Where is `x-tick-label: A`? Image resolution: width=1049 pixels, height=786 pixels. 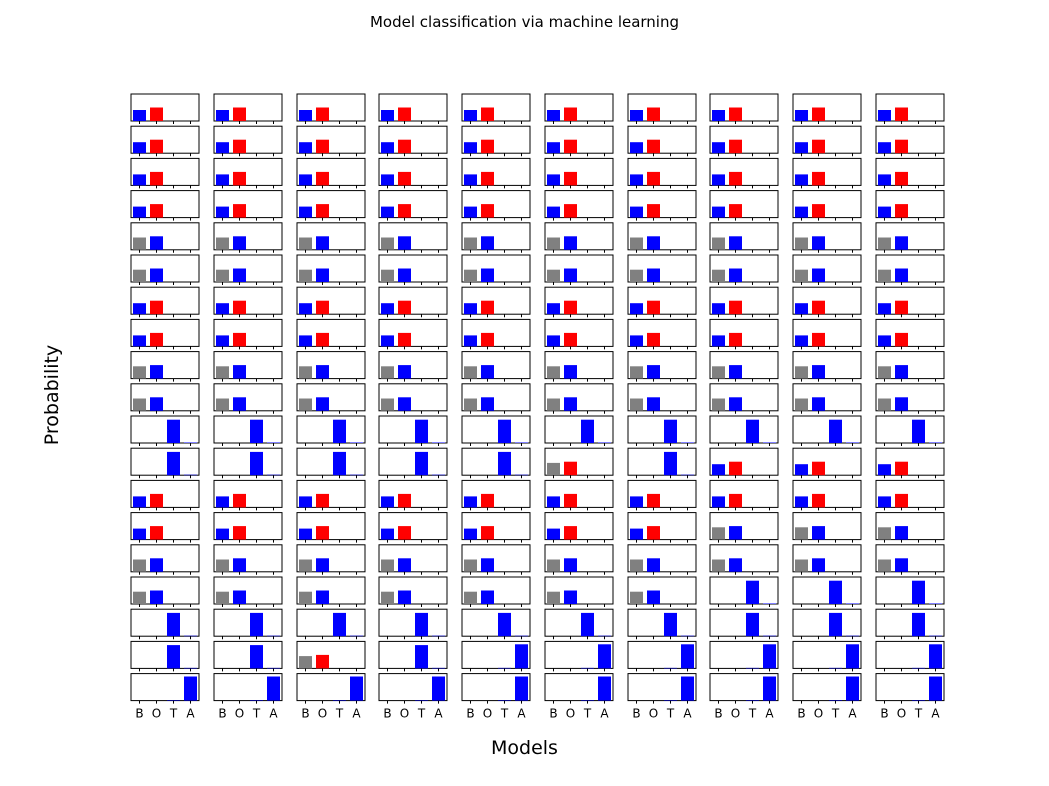
x-tick-label: A is located at coordinates (687, 714).